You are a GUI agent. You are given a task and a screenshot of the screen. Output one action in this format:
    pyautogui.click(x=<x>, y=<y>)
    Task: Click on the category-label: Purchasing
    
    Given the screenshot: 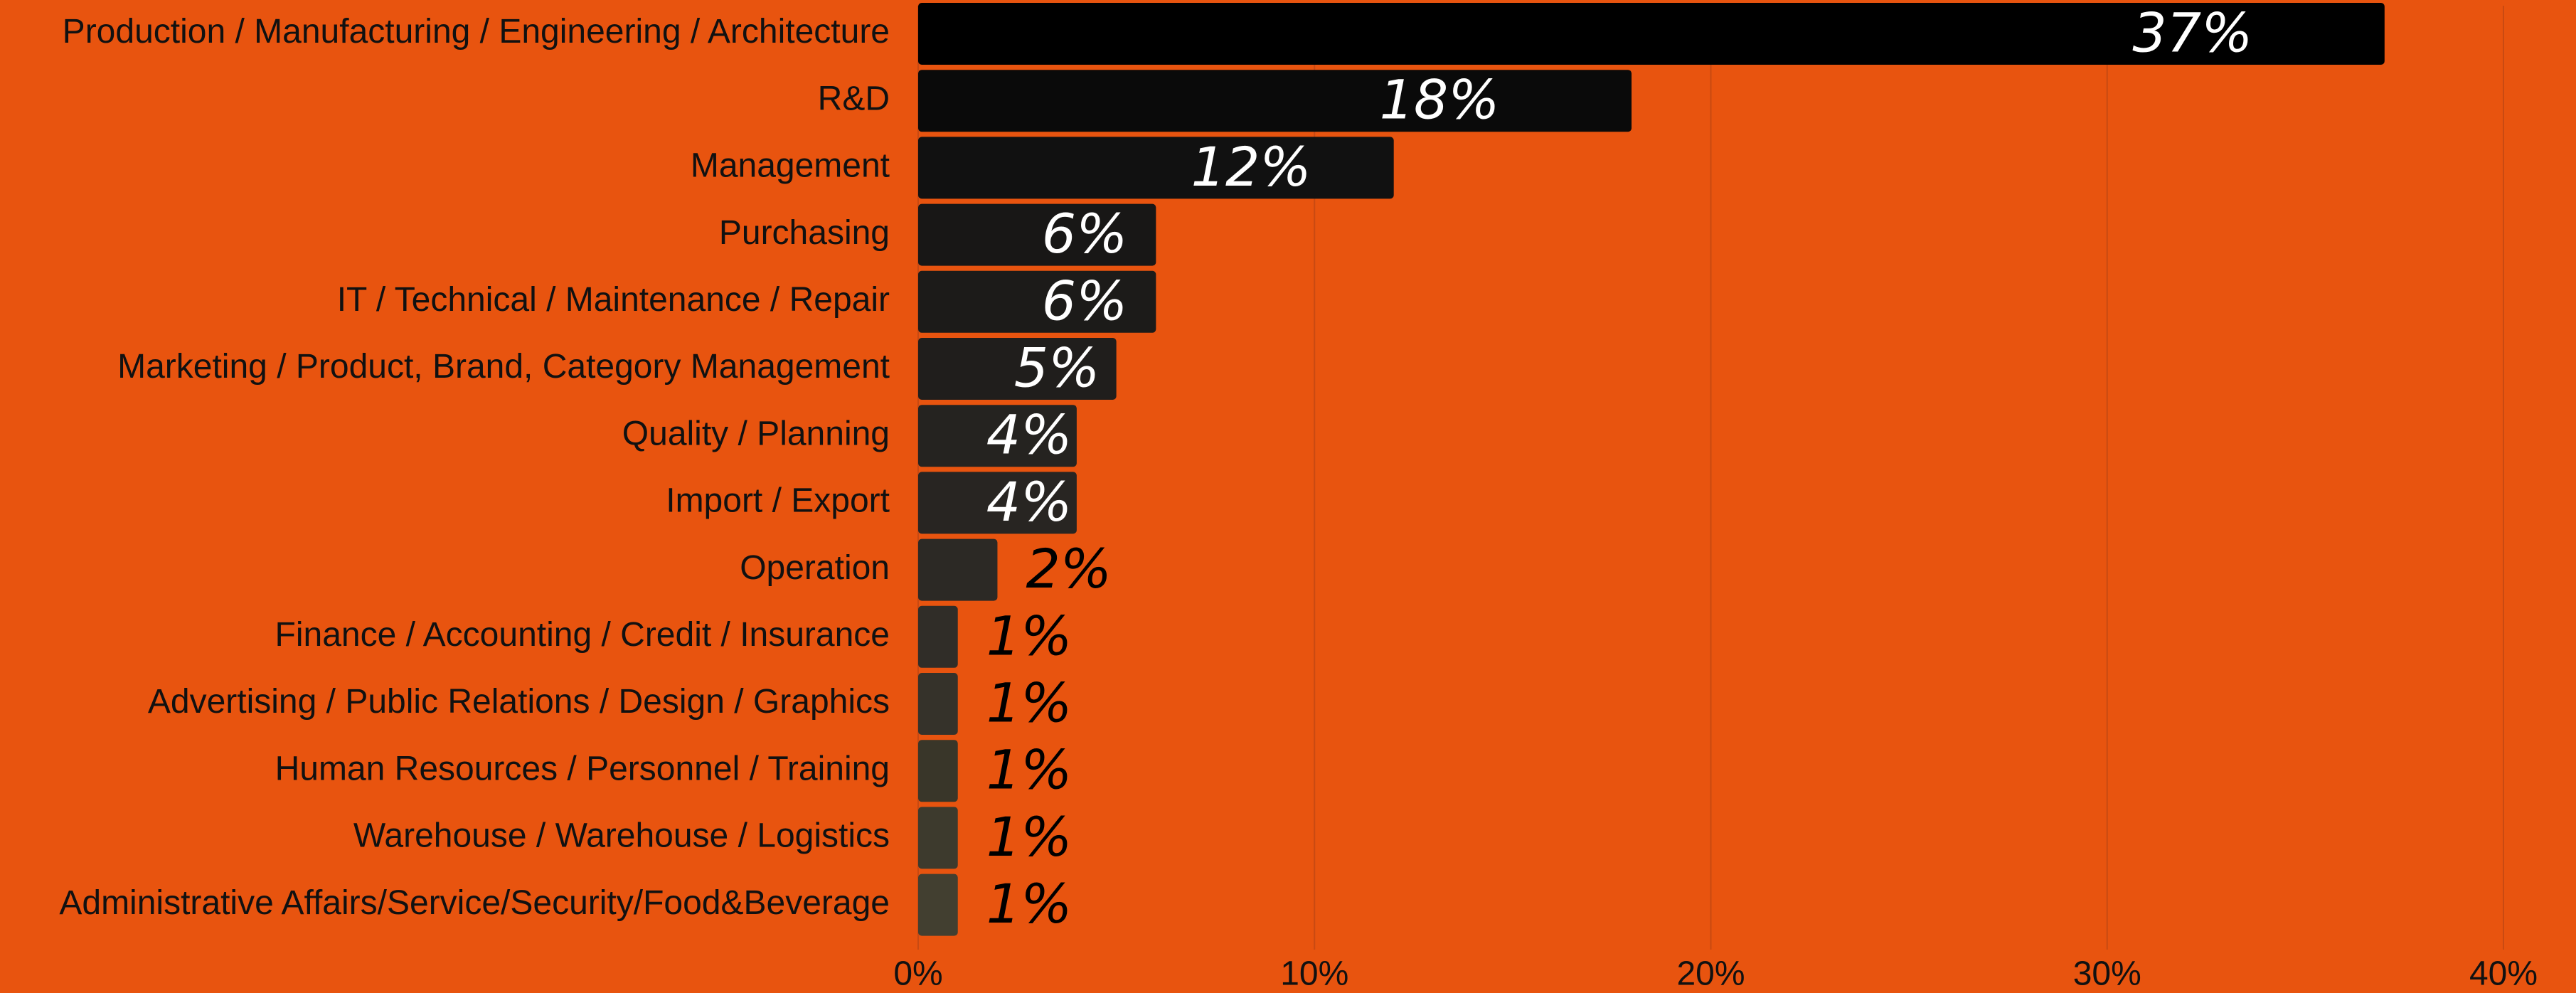 What is the action you would take?
    pyautogui.click(x=804, y=233)
    